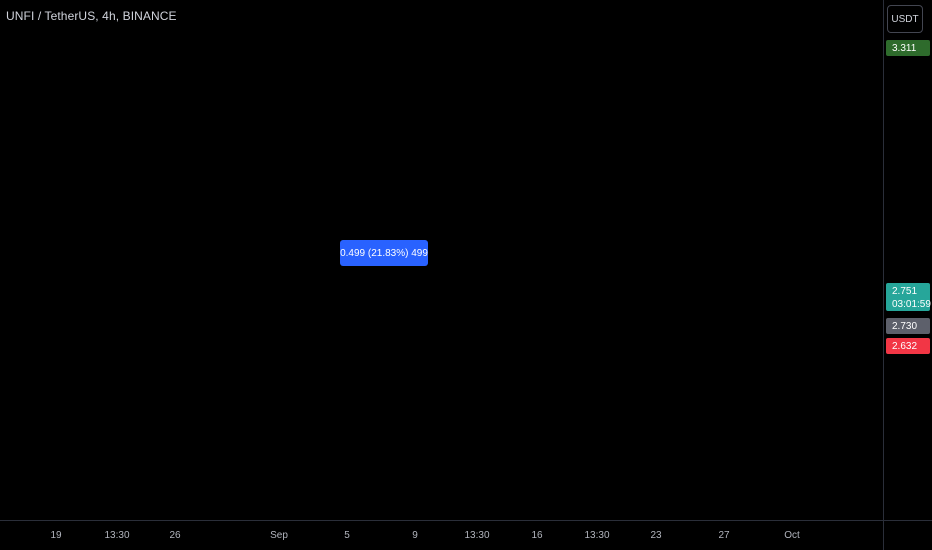 The image size is (932, 550). What do you see at coordinates (883, 275) in the screenshot?
I see `price-axis-separator` at bounding box center [883, 275].